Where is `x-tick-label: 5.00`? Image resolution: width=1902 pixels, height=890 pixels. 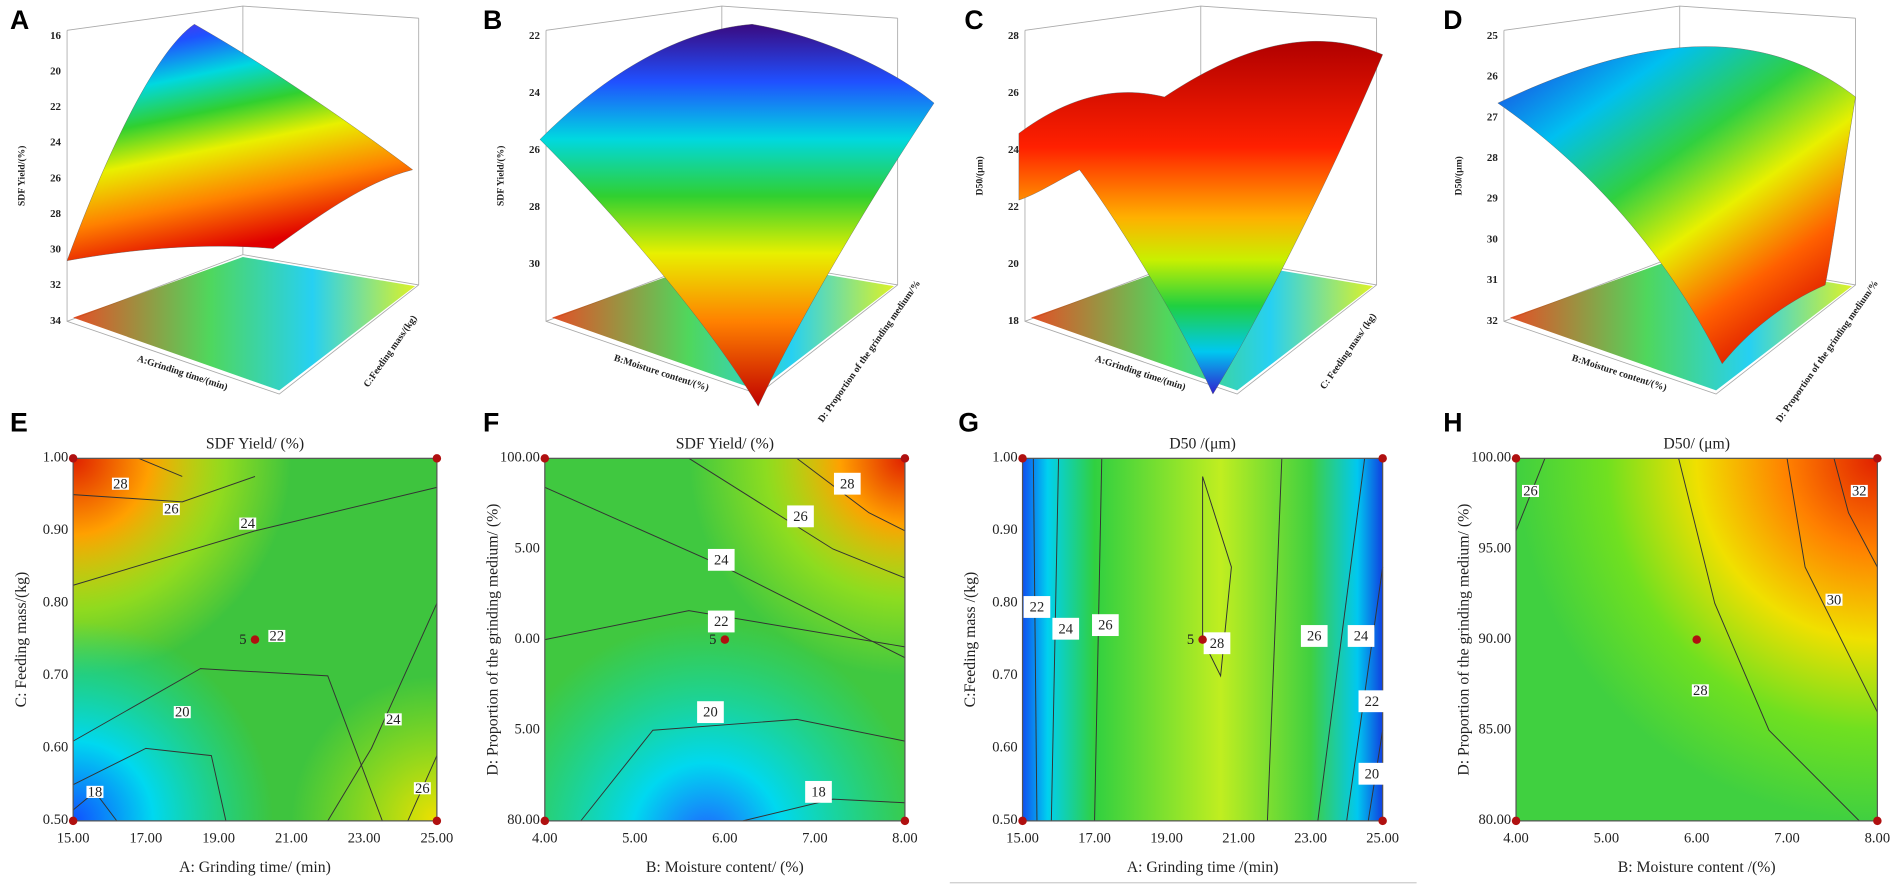
x-tick-label: 5.00 is located at coordinates (634, 838).